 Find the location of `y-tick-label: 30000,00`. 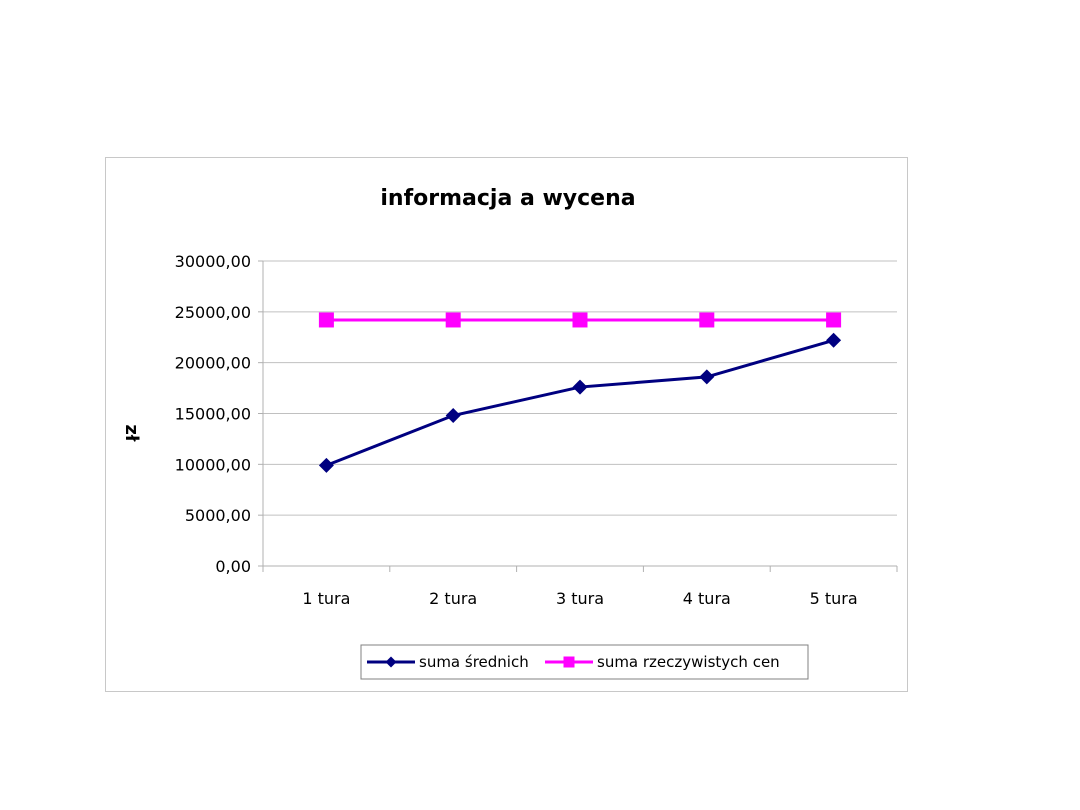

y-tick-label: 30000,00 is located at coordinates (213, 261).